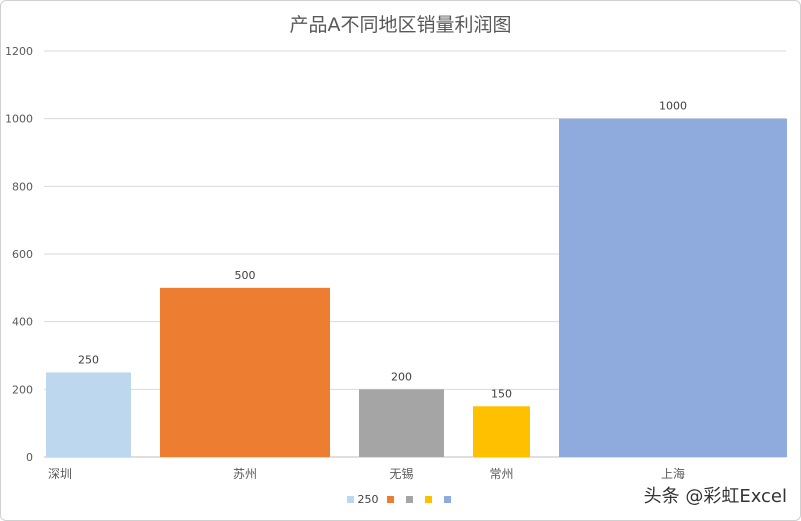 This screenshot has height=521, width=801. What do you see at coordinates (19, 51) in the screenshot?
I see `y-tick-label: 1200` at bounding box center [19, 51].